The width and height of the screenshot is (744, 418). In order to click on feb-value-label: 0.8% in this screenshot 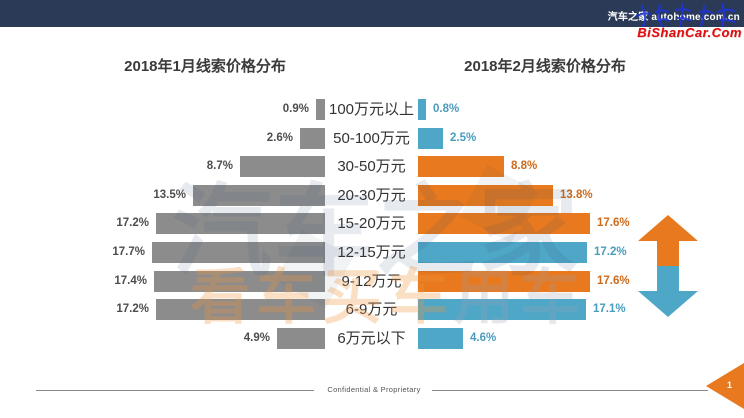, I will do `click(446, 109)`.